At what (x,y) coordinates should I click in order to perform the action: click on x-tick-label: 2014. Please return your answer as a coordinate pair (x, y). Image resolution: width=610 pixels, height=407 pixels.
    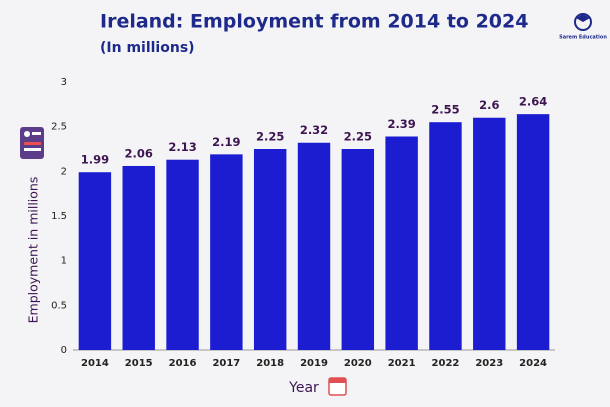
    Looking at the image, I should click on (95, 363).